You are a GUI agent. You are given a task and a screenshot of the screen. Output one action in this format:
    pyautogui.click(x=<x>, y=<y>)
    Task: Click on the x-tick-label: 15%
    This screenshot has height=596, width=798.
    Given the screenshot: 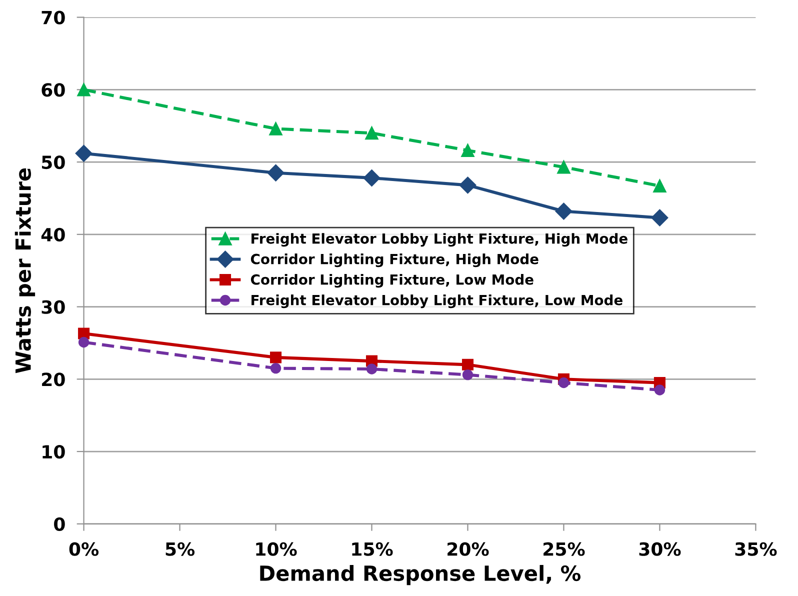 What is the action you would take?
    pyautogui.click(x=372, y=549)
    